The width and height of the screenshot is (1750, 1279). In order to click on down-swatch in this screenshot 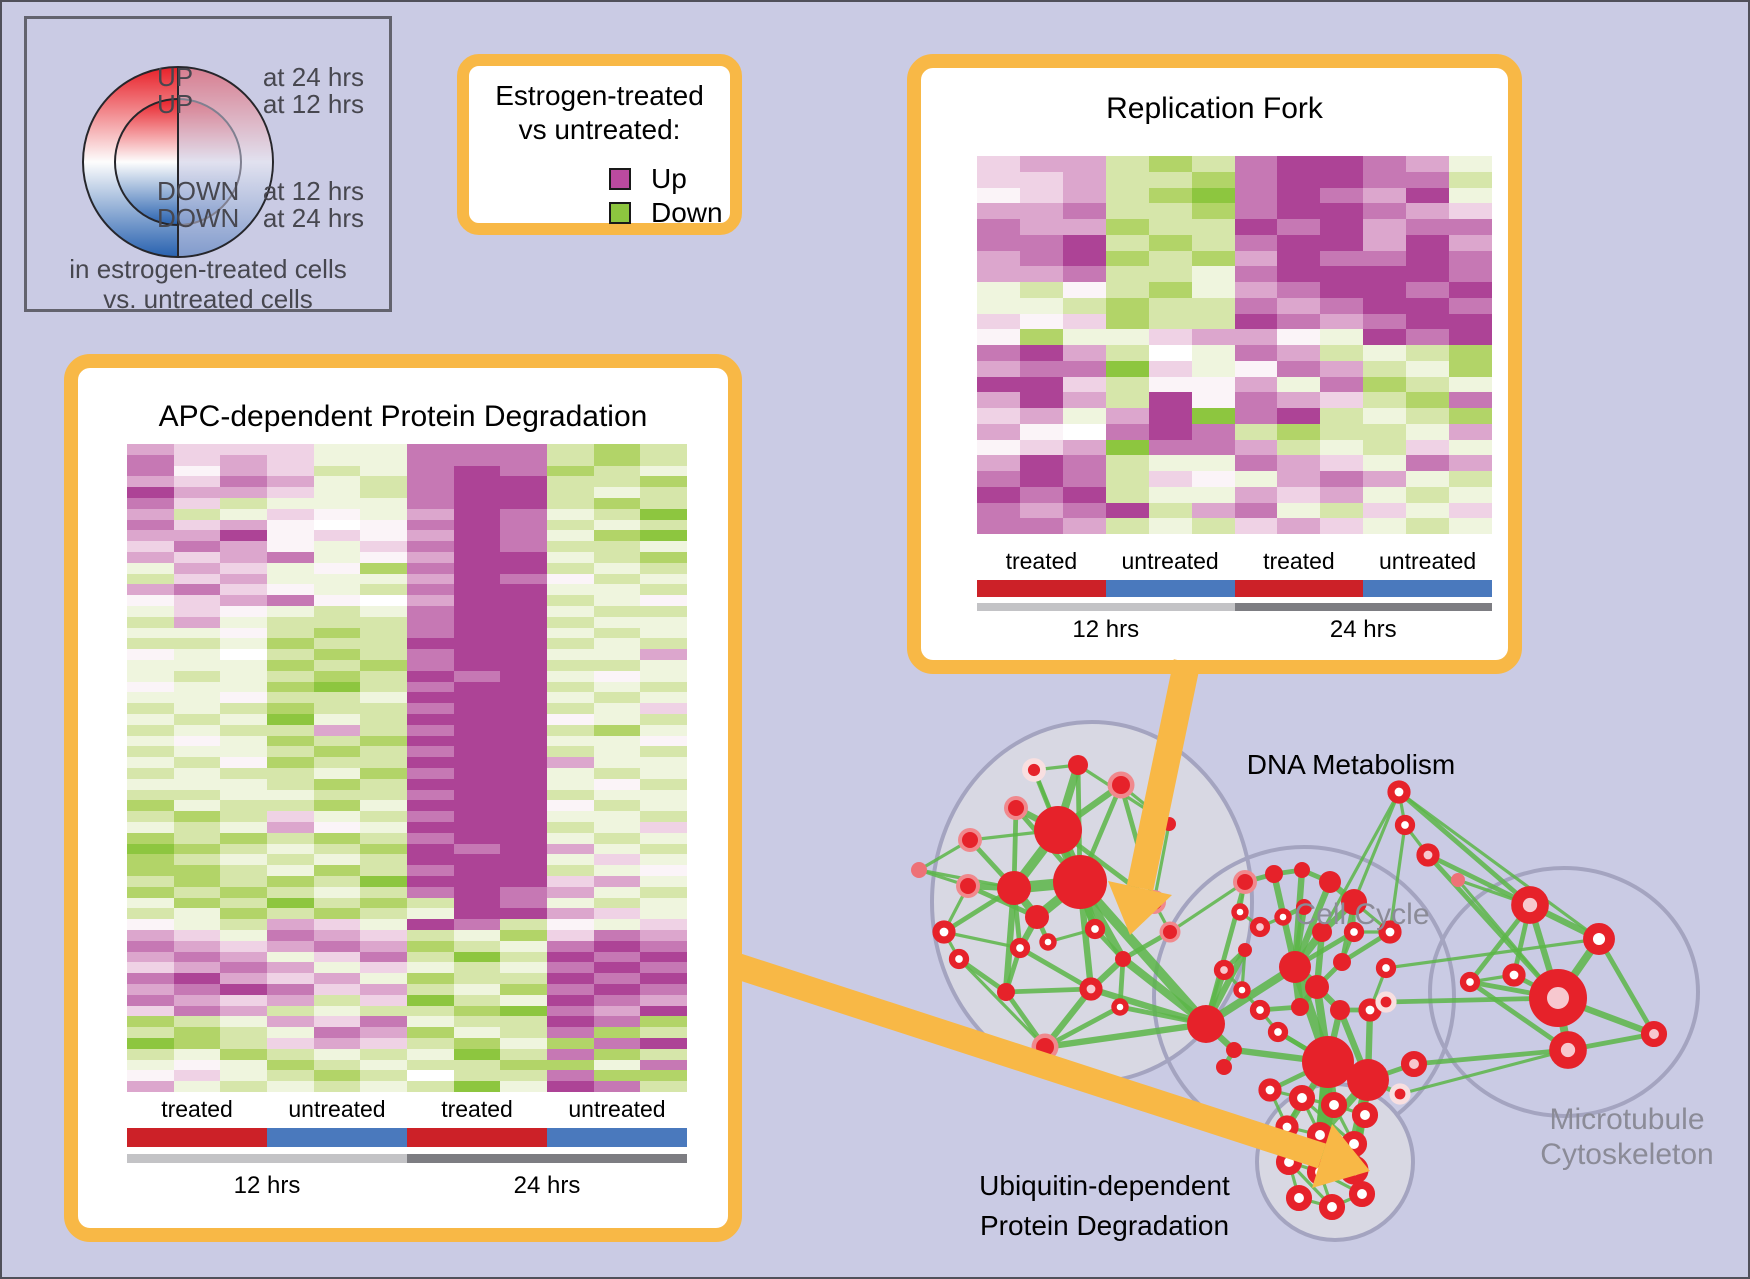, I will do `click(620, 213)`.